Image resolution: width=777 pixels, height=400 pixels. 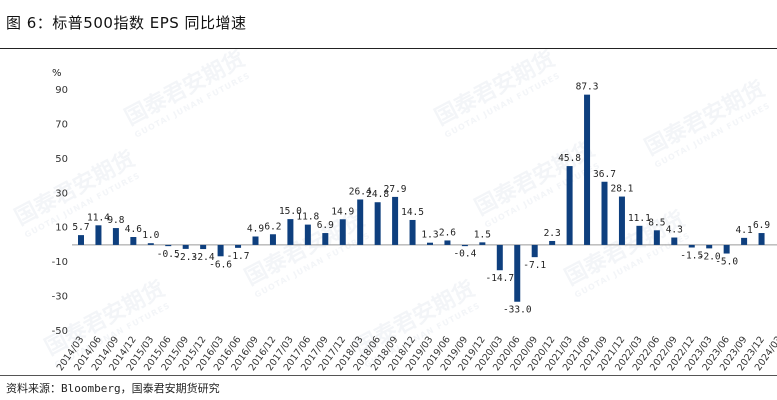 I want to click on data-label: 45.8, so click(x=569, y=158).